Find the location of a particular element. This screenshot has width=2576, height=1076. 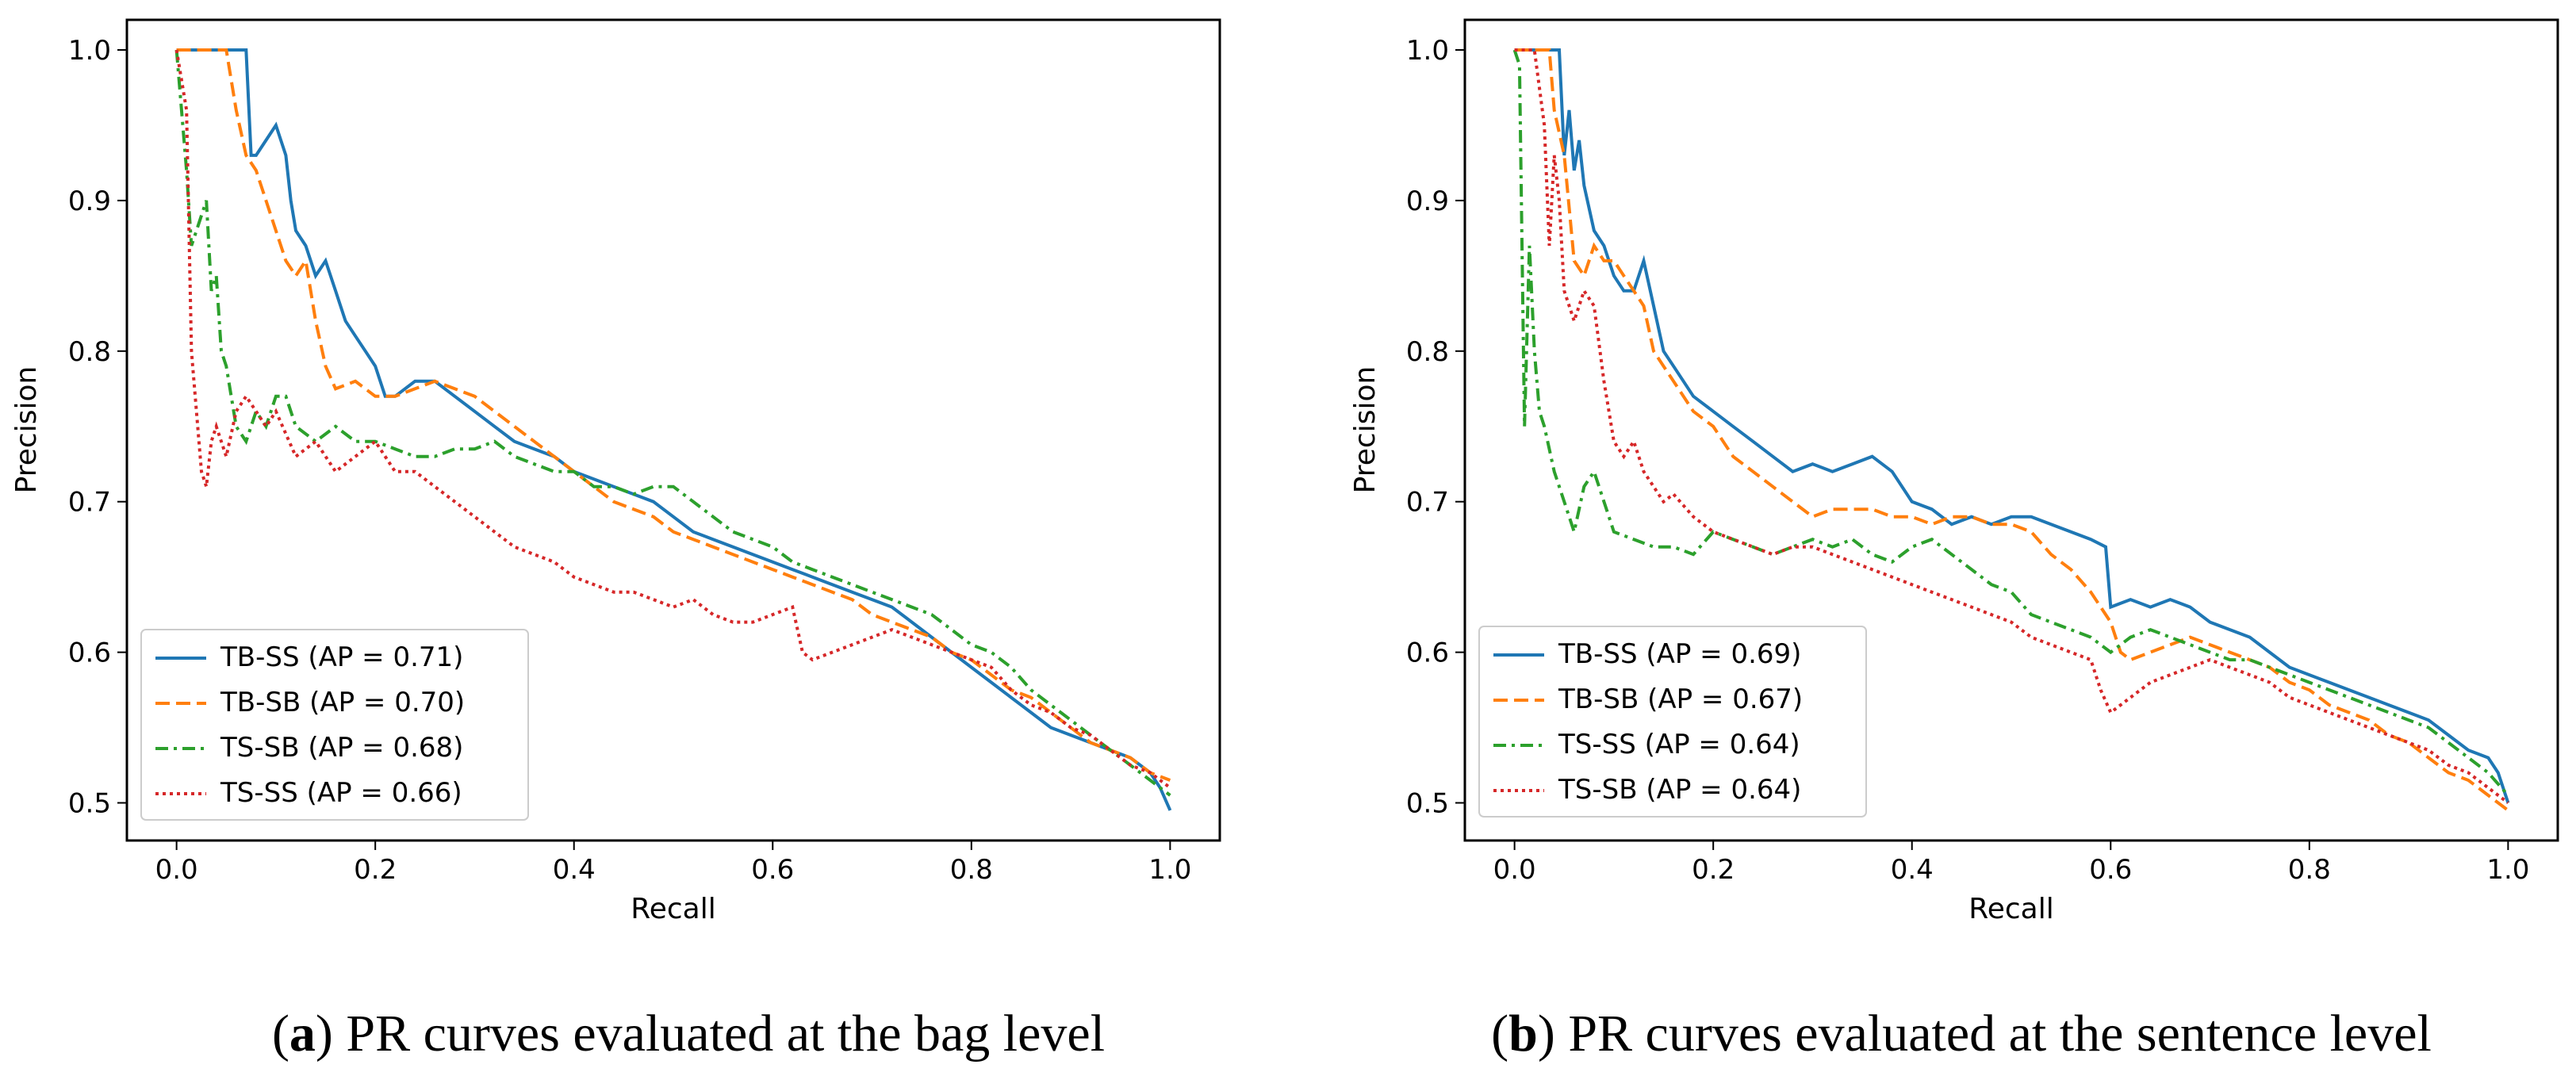

panel-b-x-tick-label: 0.0 is located at coordinates (1515, 870).